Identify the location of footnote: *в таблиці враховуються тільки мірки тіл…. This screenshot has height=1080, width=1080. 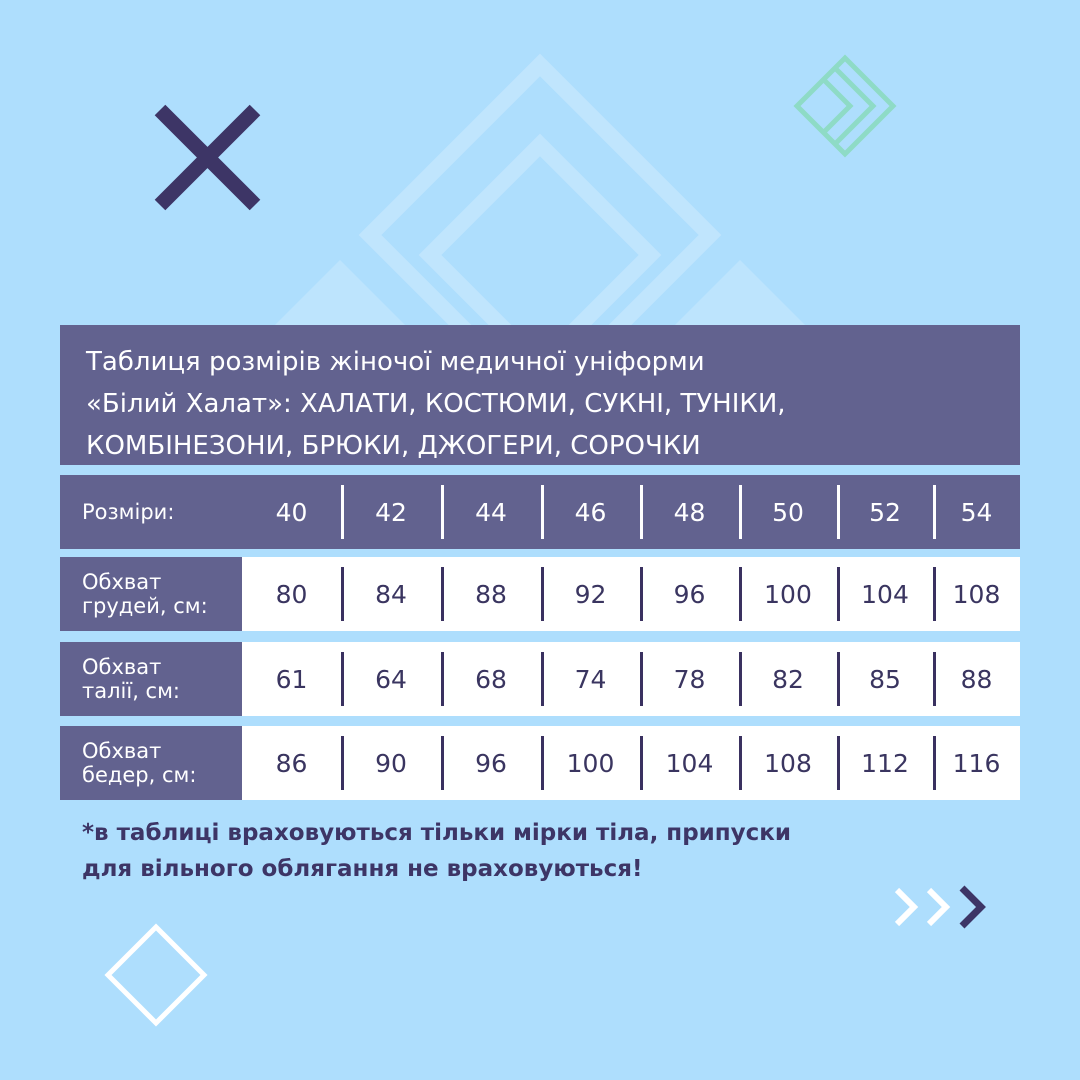
(437, 851).